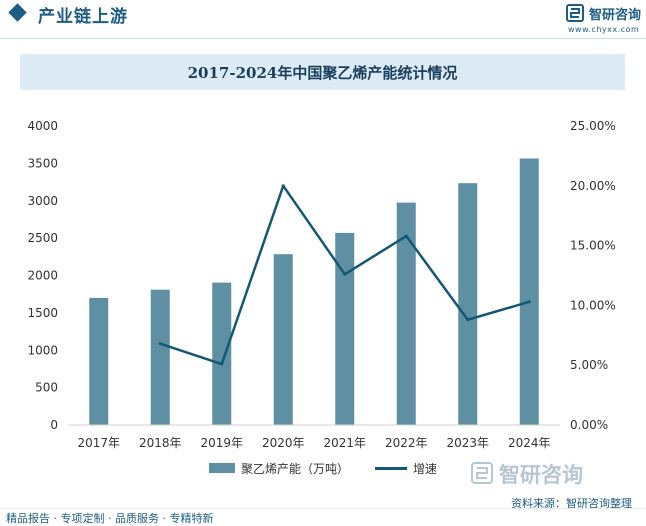  Describe the element at coordinates (17, 12) in the screenshot. I see `diamond-icon` at that location.